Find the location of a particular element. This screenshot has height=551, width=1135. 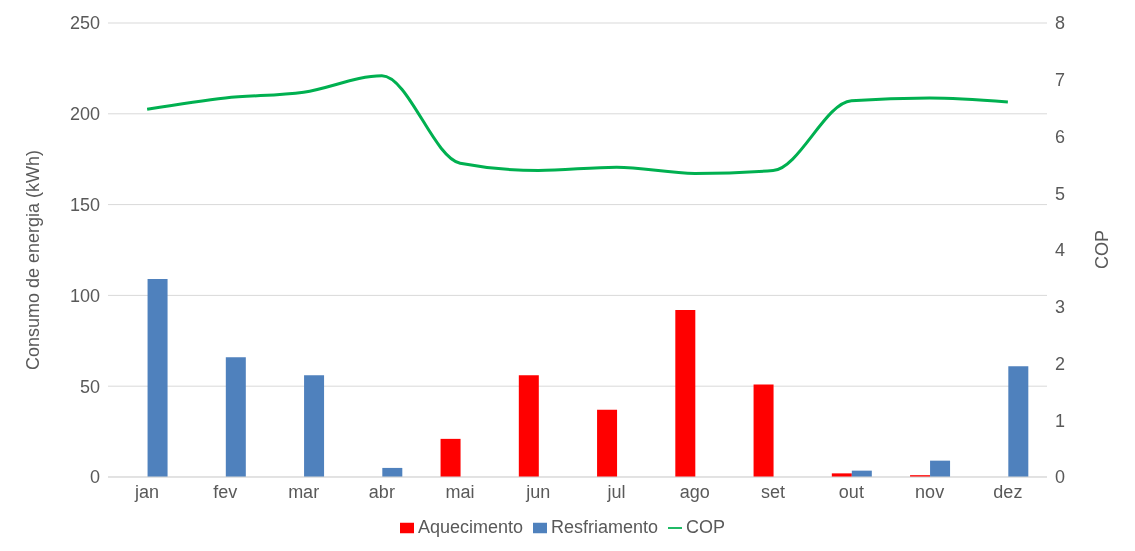

y-tick-label: 250 is located at coordinates (84, 23).